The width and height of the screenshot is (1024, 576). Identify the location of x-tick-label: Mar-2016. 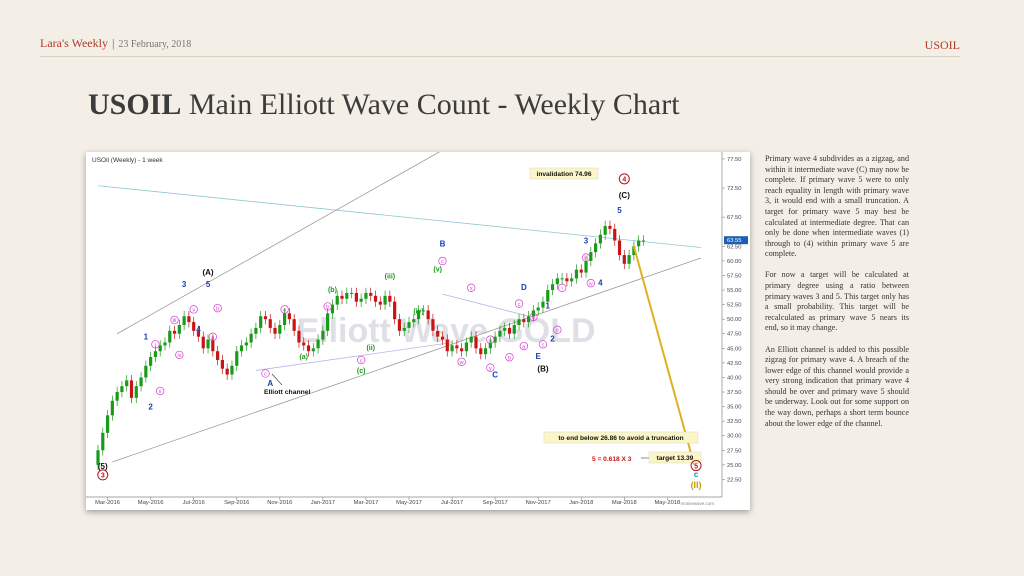
(107, 503).